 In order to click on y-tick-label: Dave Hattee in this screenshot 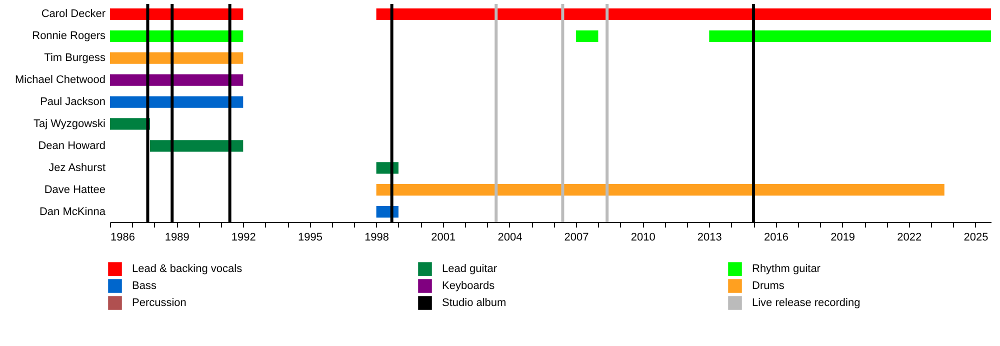, I will do `click(75, 190)`.